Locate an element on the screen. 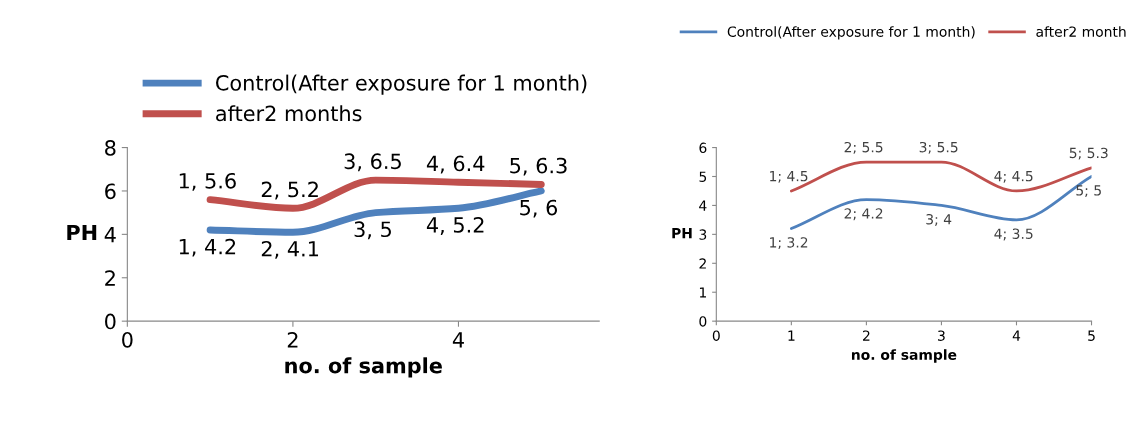 Image resolution: width=1137 pixels, height=434 pixels. y-tick-label: 8 is located at coordinates (110, 148).